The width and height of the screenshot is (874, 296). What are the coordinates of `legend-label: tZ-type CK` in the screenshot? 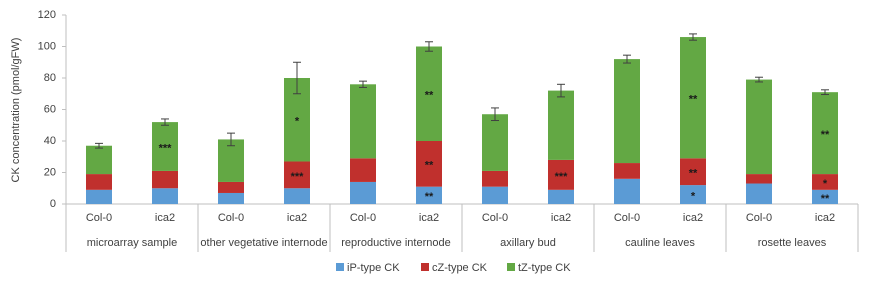 It's located at (544, 268).